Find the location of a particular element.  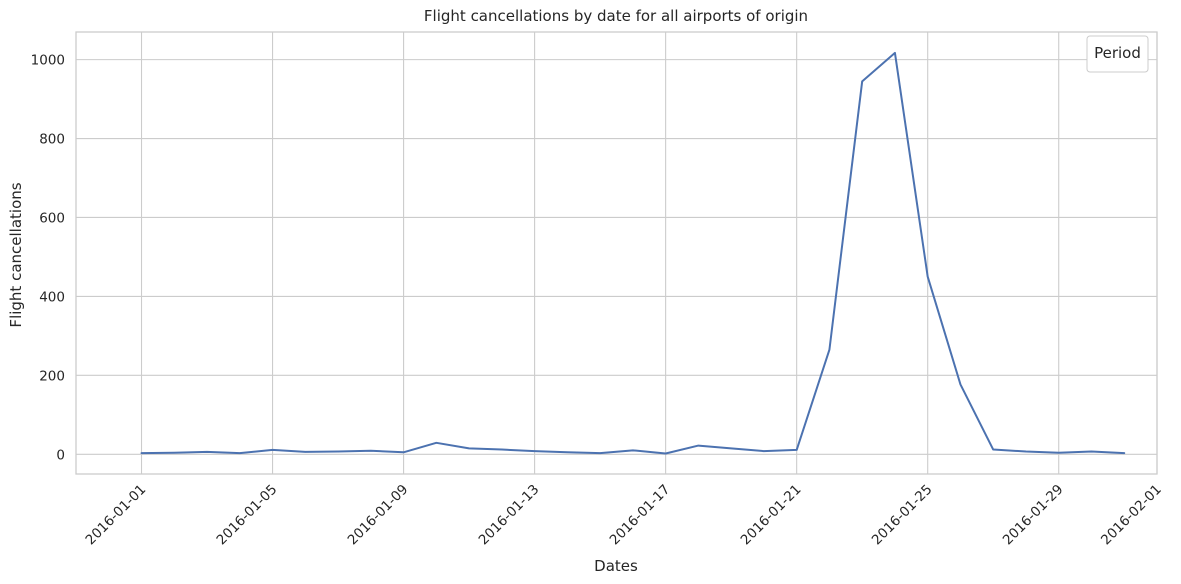

legend-title: Period is located at coordinates (1117, 53).